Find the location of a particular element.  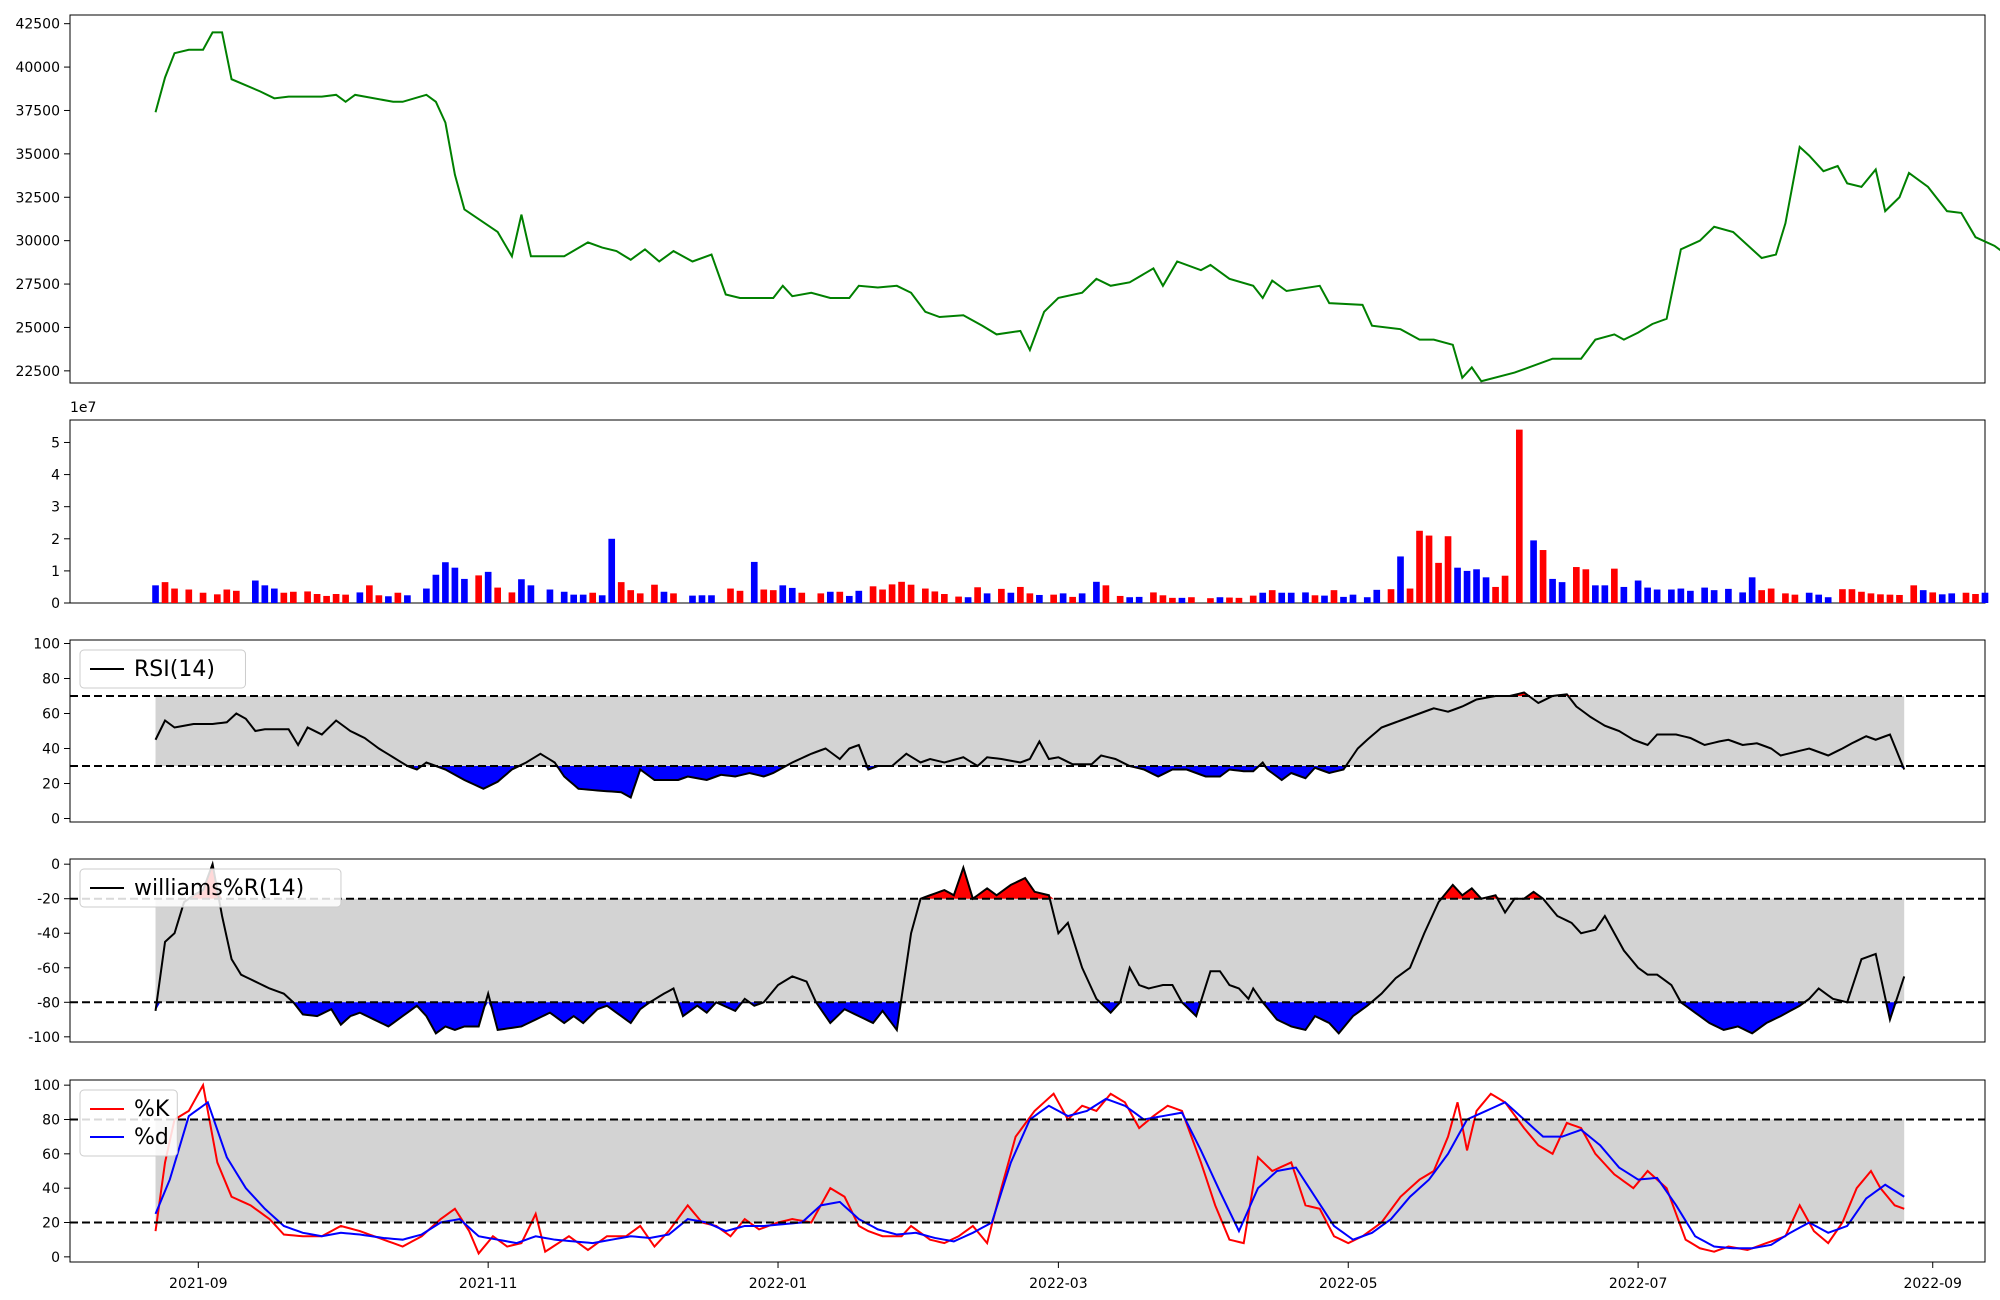

y-tick-label: 37500 is located at coordinates (37, 111).